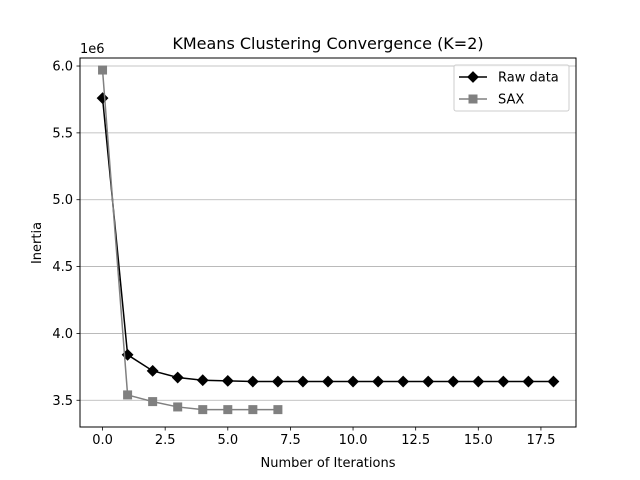  What do you see at coordinates (62, 401) in the screenshot?
I see `y-tick-label: 3.5` at bounding box center [62, 401].